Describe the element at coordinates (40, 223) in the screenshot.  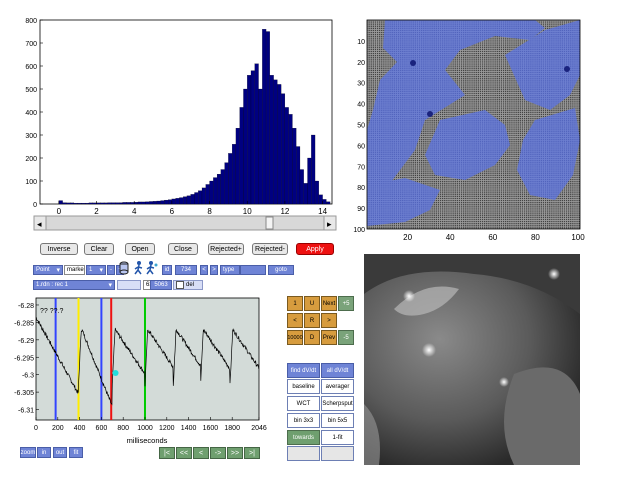
I see `scroll-left-button` at that location.